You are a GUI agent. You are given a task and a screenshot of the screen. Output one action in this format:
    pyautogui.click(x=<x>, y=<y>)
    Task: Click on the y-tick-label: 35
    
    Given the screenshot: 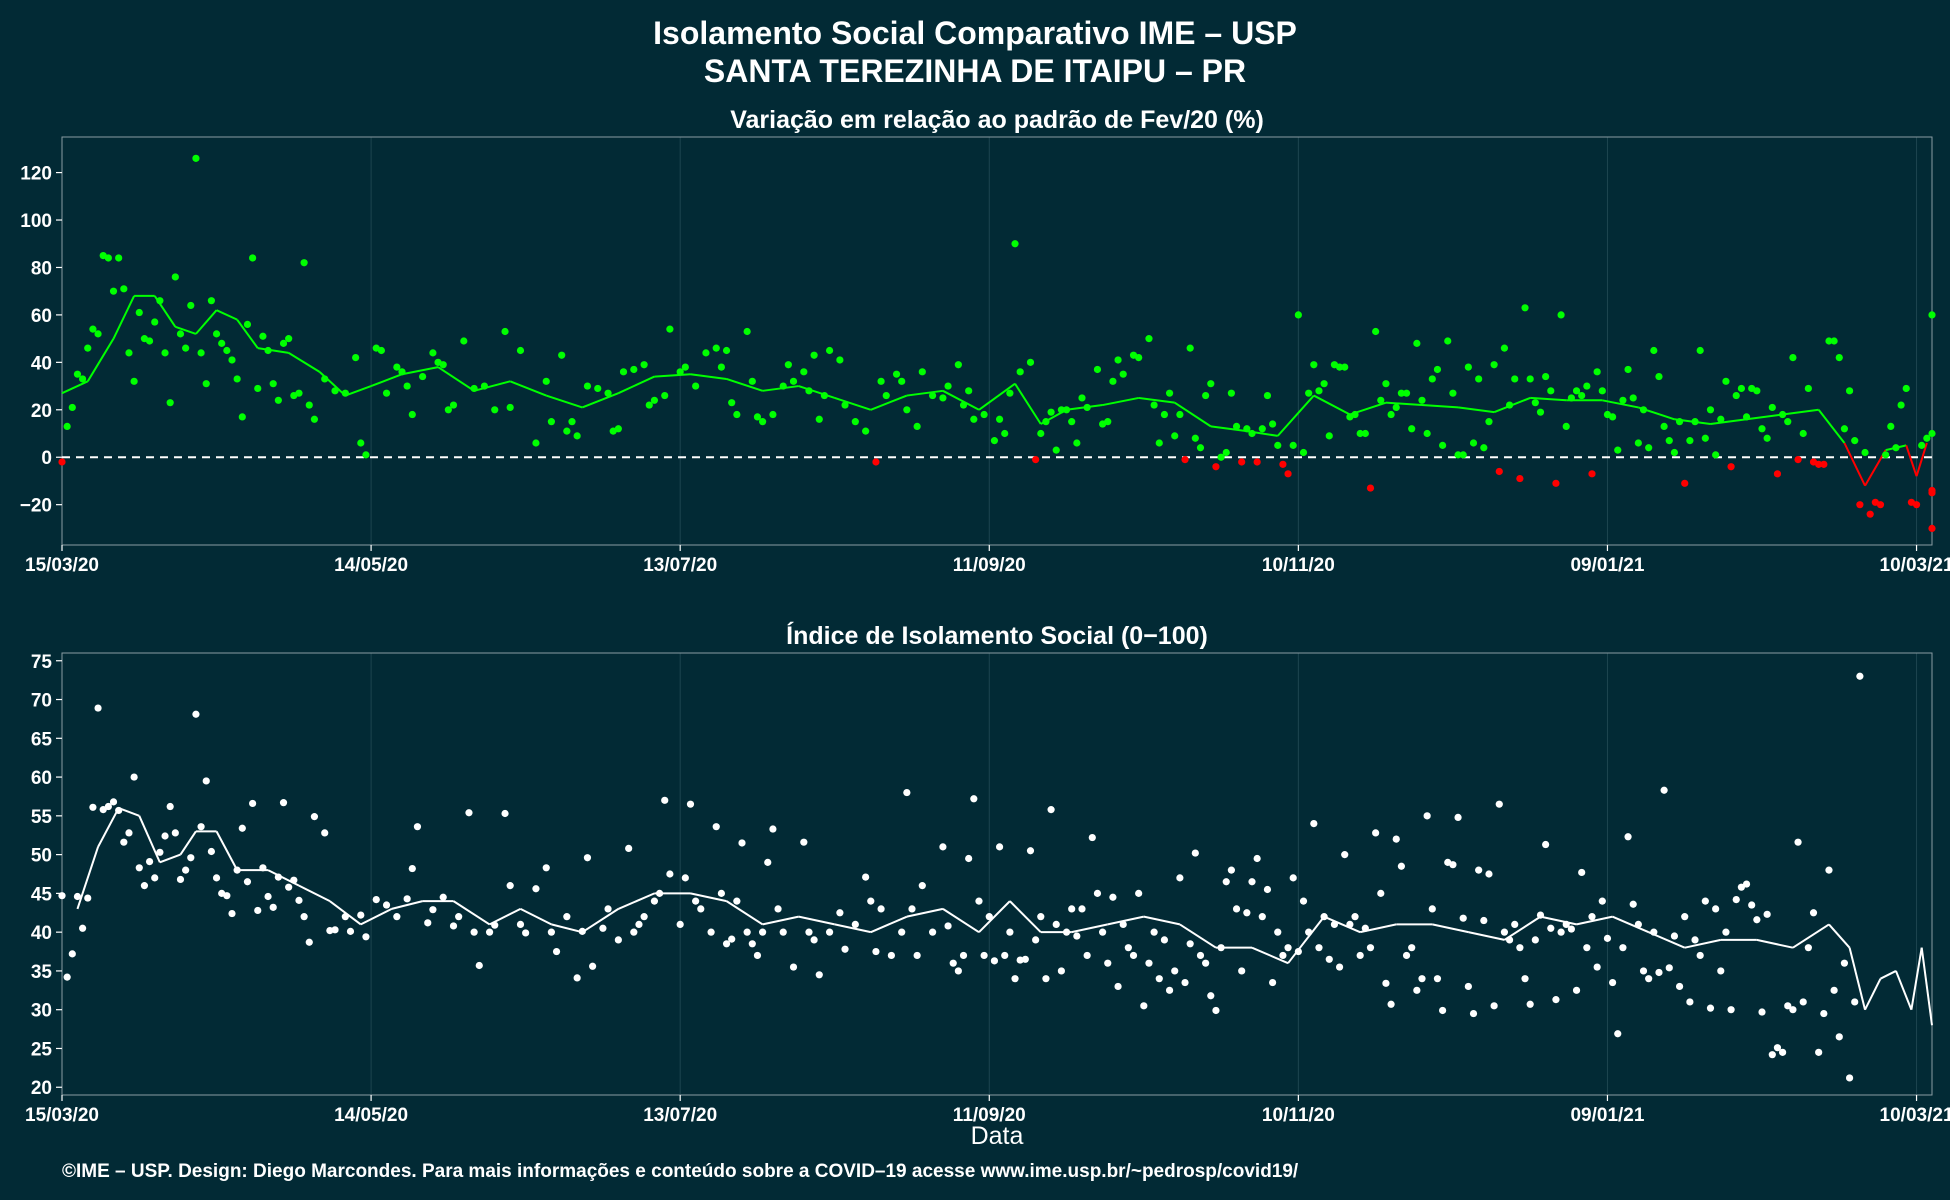 What is the action you would take?
    pyautogui.click(x=42, y=972)
    